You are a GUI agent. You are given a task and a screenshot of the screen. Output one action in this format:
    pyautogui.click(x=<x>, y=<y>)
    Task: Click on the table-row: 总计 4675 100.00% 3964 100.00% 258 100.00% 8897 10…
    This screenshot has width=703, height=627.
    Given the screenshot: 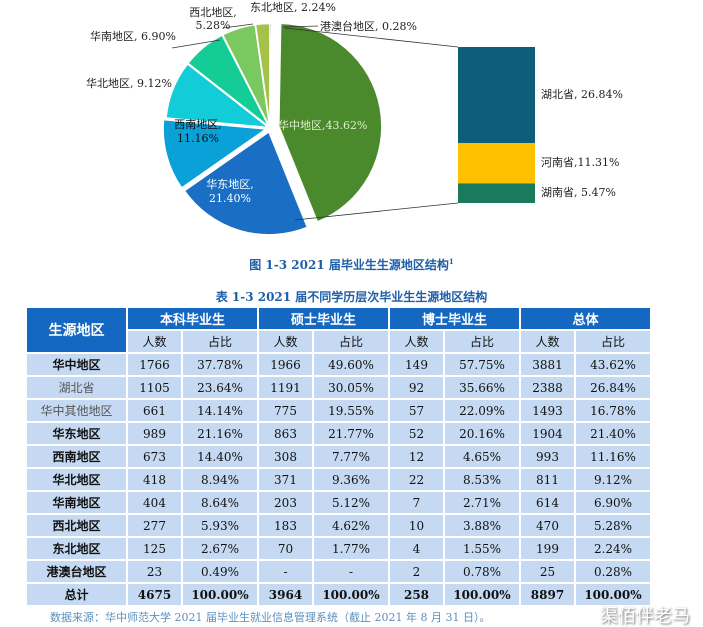 What is the action you would take?
    pyautogui.click(x=338, y=594)
    